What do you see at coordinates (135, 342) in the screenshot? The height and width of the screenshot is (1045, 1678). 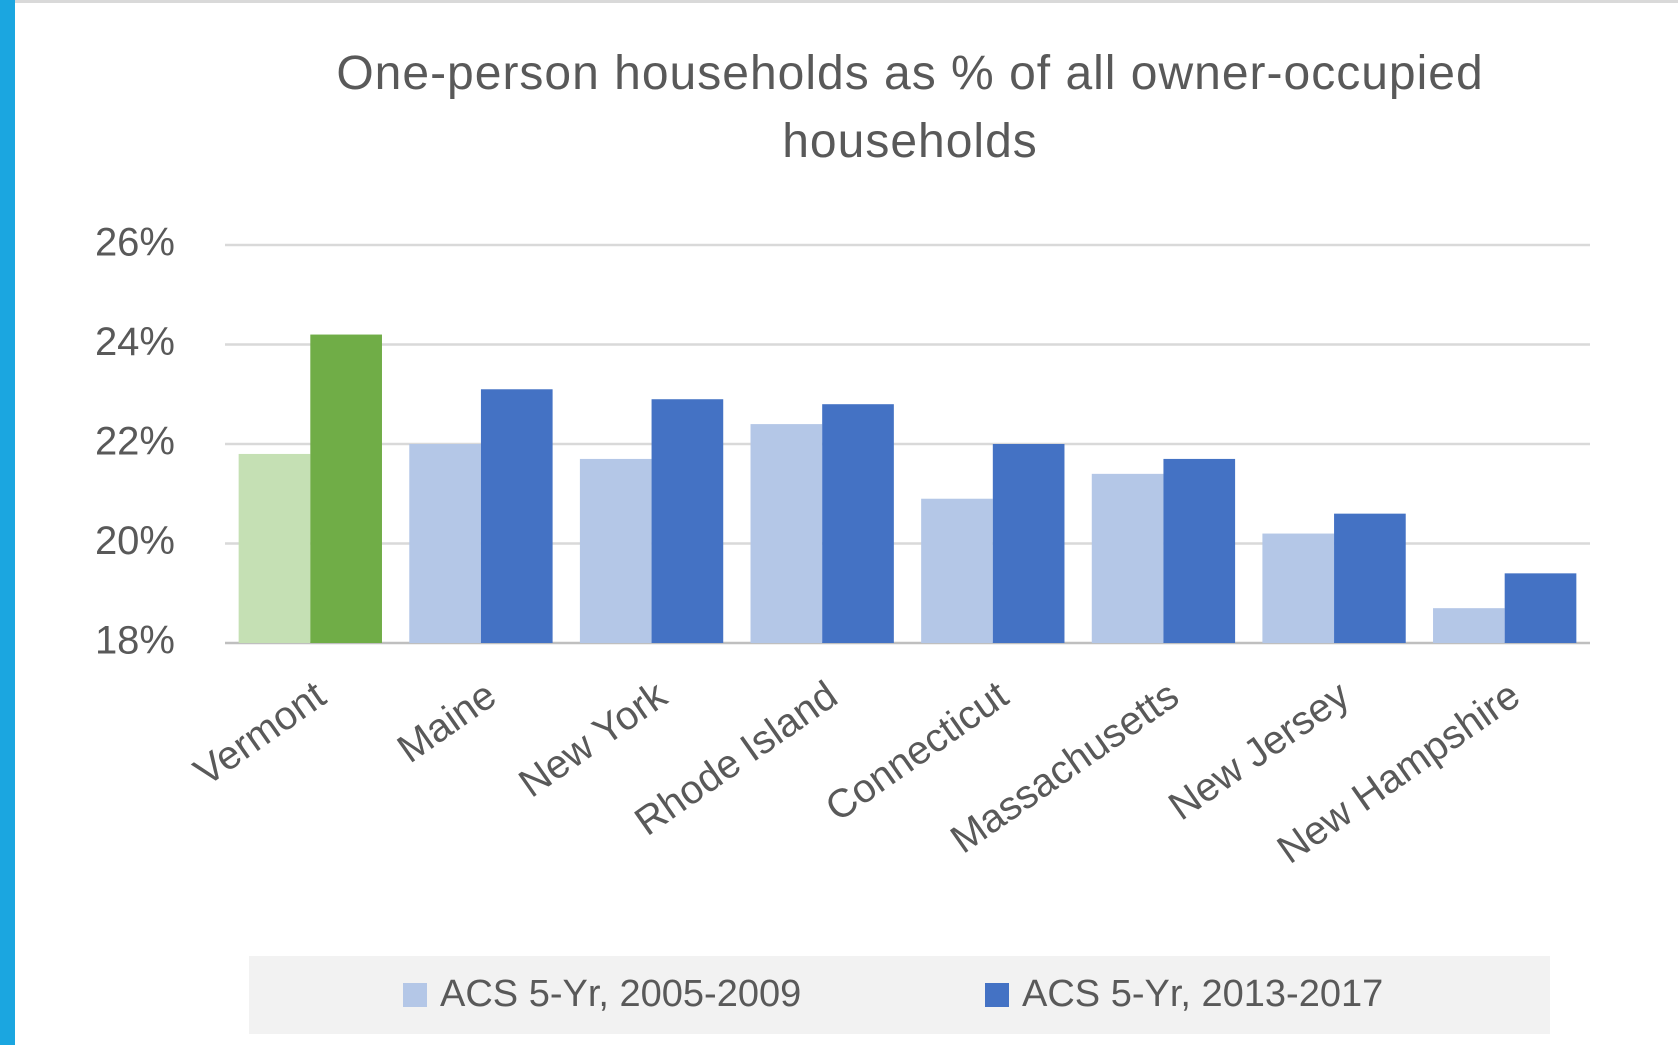 I see `y-tick-label: 24%` at bounding box center [135, 342].